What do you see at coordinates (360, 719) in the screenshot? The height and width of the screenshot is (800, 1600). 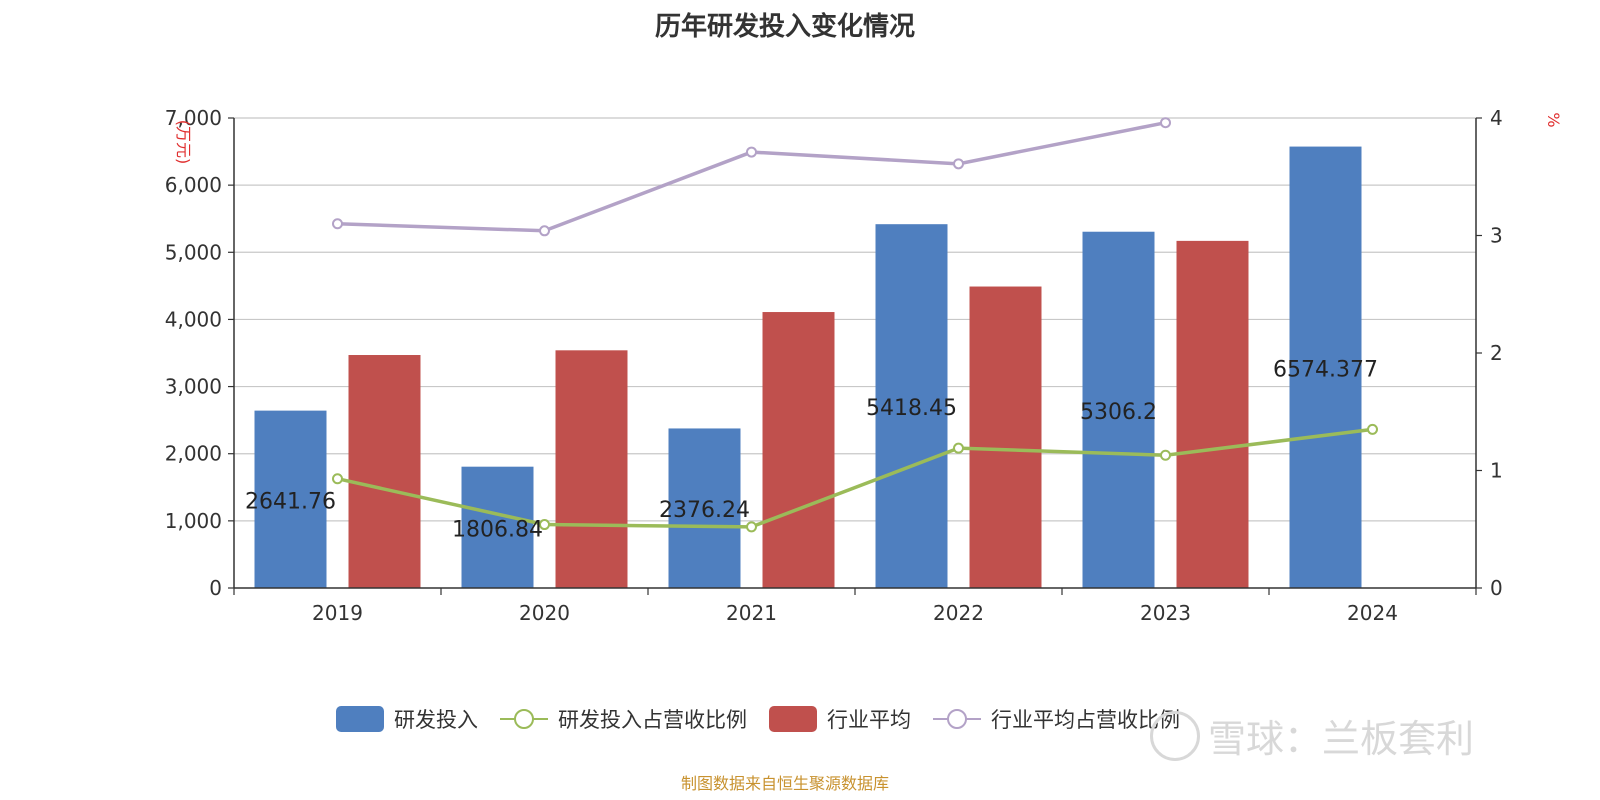 I see `legend-swatch-rd-investment` at bounding box center [360, 719].